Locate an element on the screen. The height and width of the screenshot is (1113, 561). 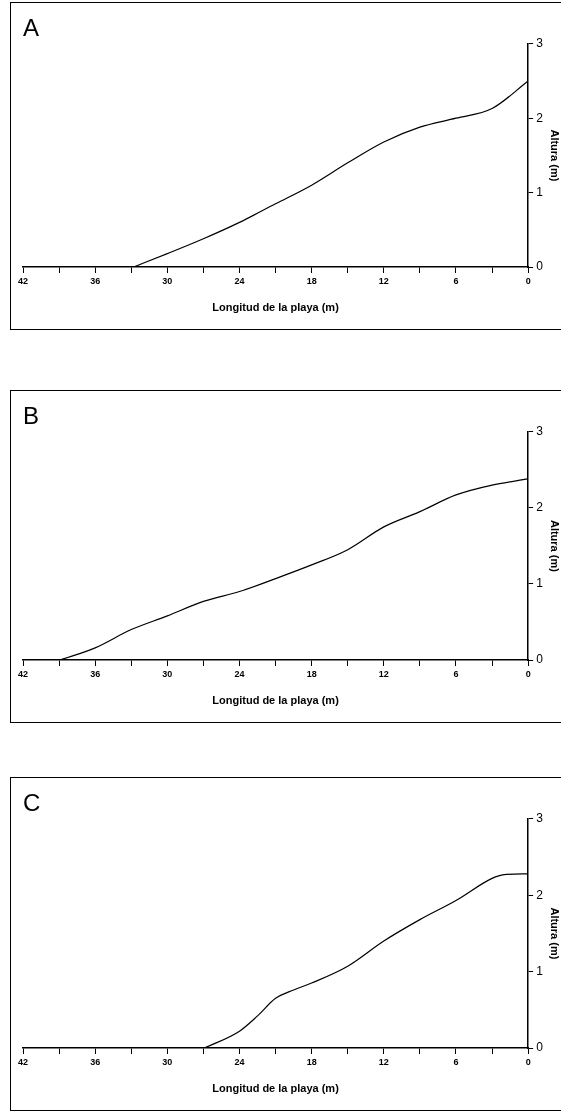
chart-title: A is located at coordinates (31, 28).